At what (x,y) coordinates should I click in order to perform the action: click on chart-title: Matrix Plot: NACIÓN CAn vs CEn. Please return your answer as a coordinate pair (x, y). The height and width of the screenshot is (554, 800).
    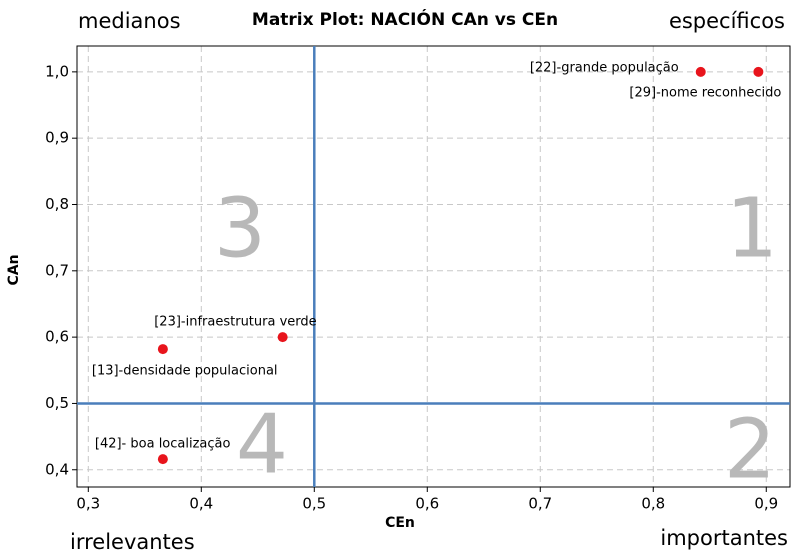
    Looking at the image, I should click on (405, 19).